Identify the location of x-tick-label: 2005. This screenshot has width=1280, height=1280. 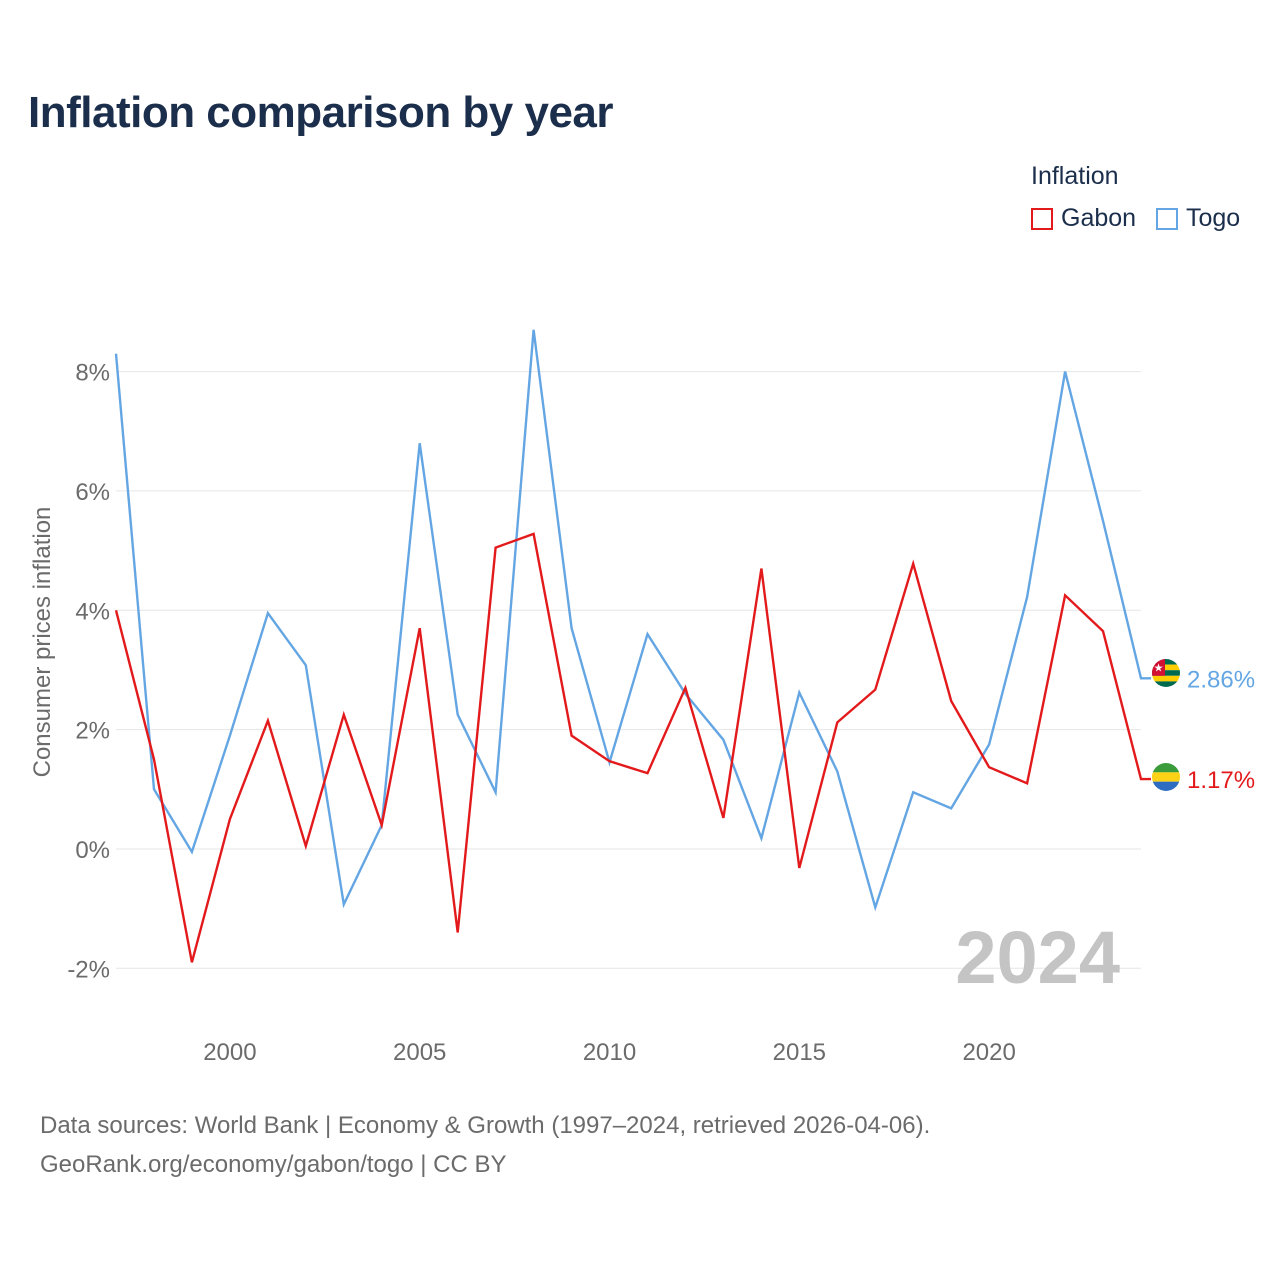
(419, 1052).